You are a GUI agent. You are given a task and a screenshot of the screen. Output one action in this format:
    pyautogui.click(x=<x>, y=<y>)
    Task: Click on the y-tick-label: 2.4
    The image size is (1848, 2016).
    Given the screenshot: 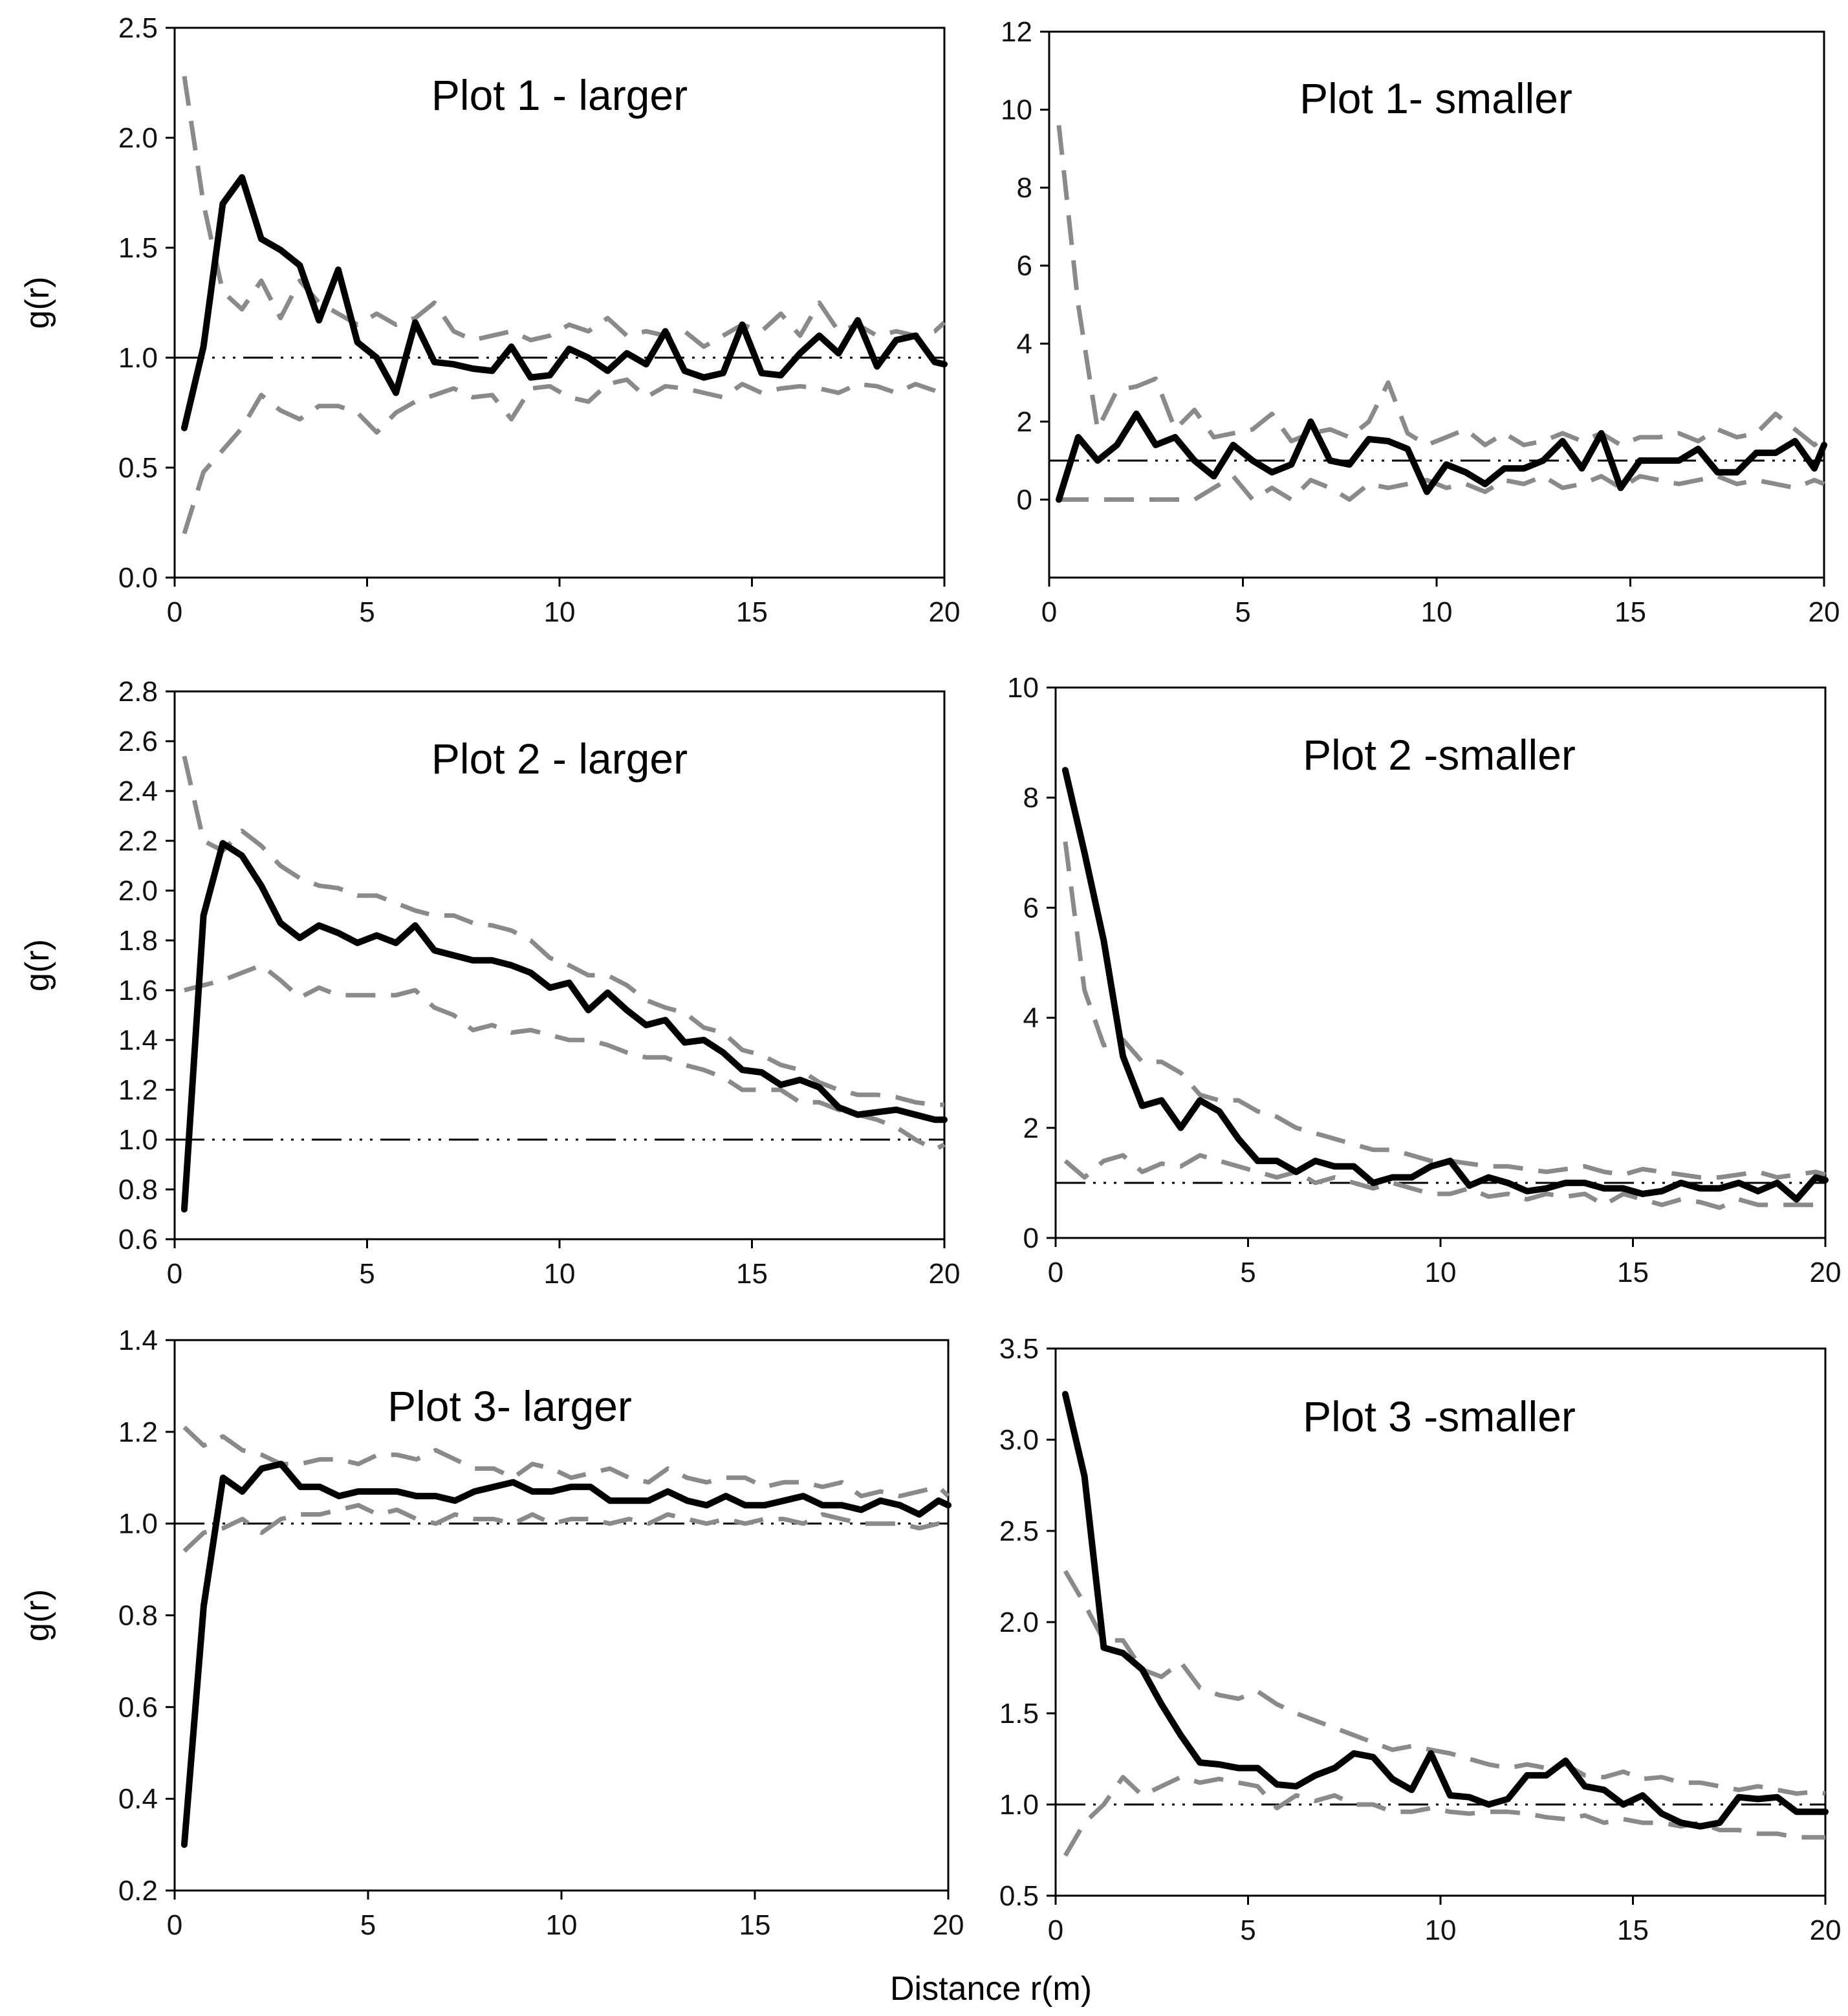 What is the action you would take?
    pyautogui.click(x=138, y=791)
    